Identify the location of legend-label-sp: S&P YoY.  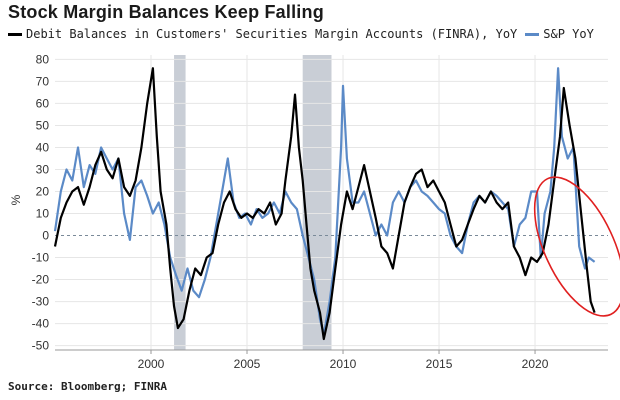
(568, 34).